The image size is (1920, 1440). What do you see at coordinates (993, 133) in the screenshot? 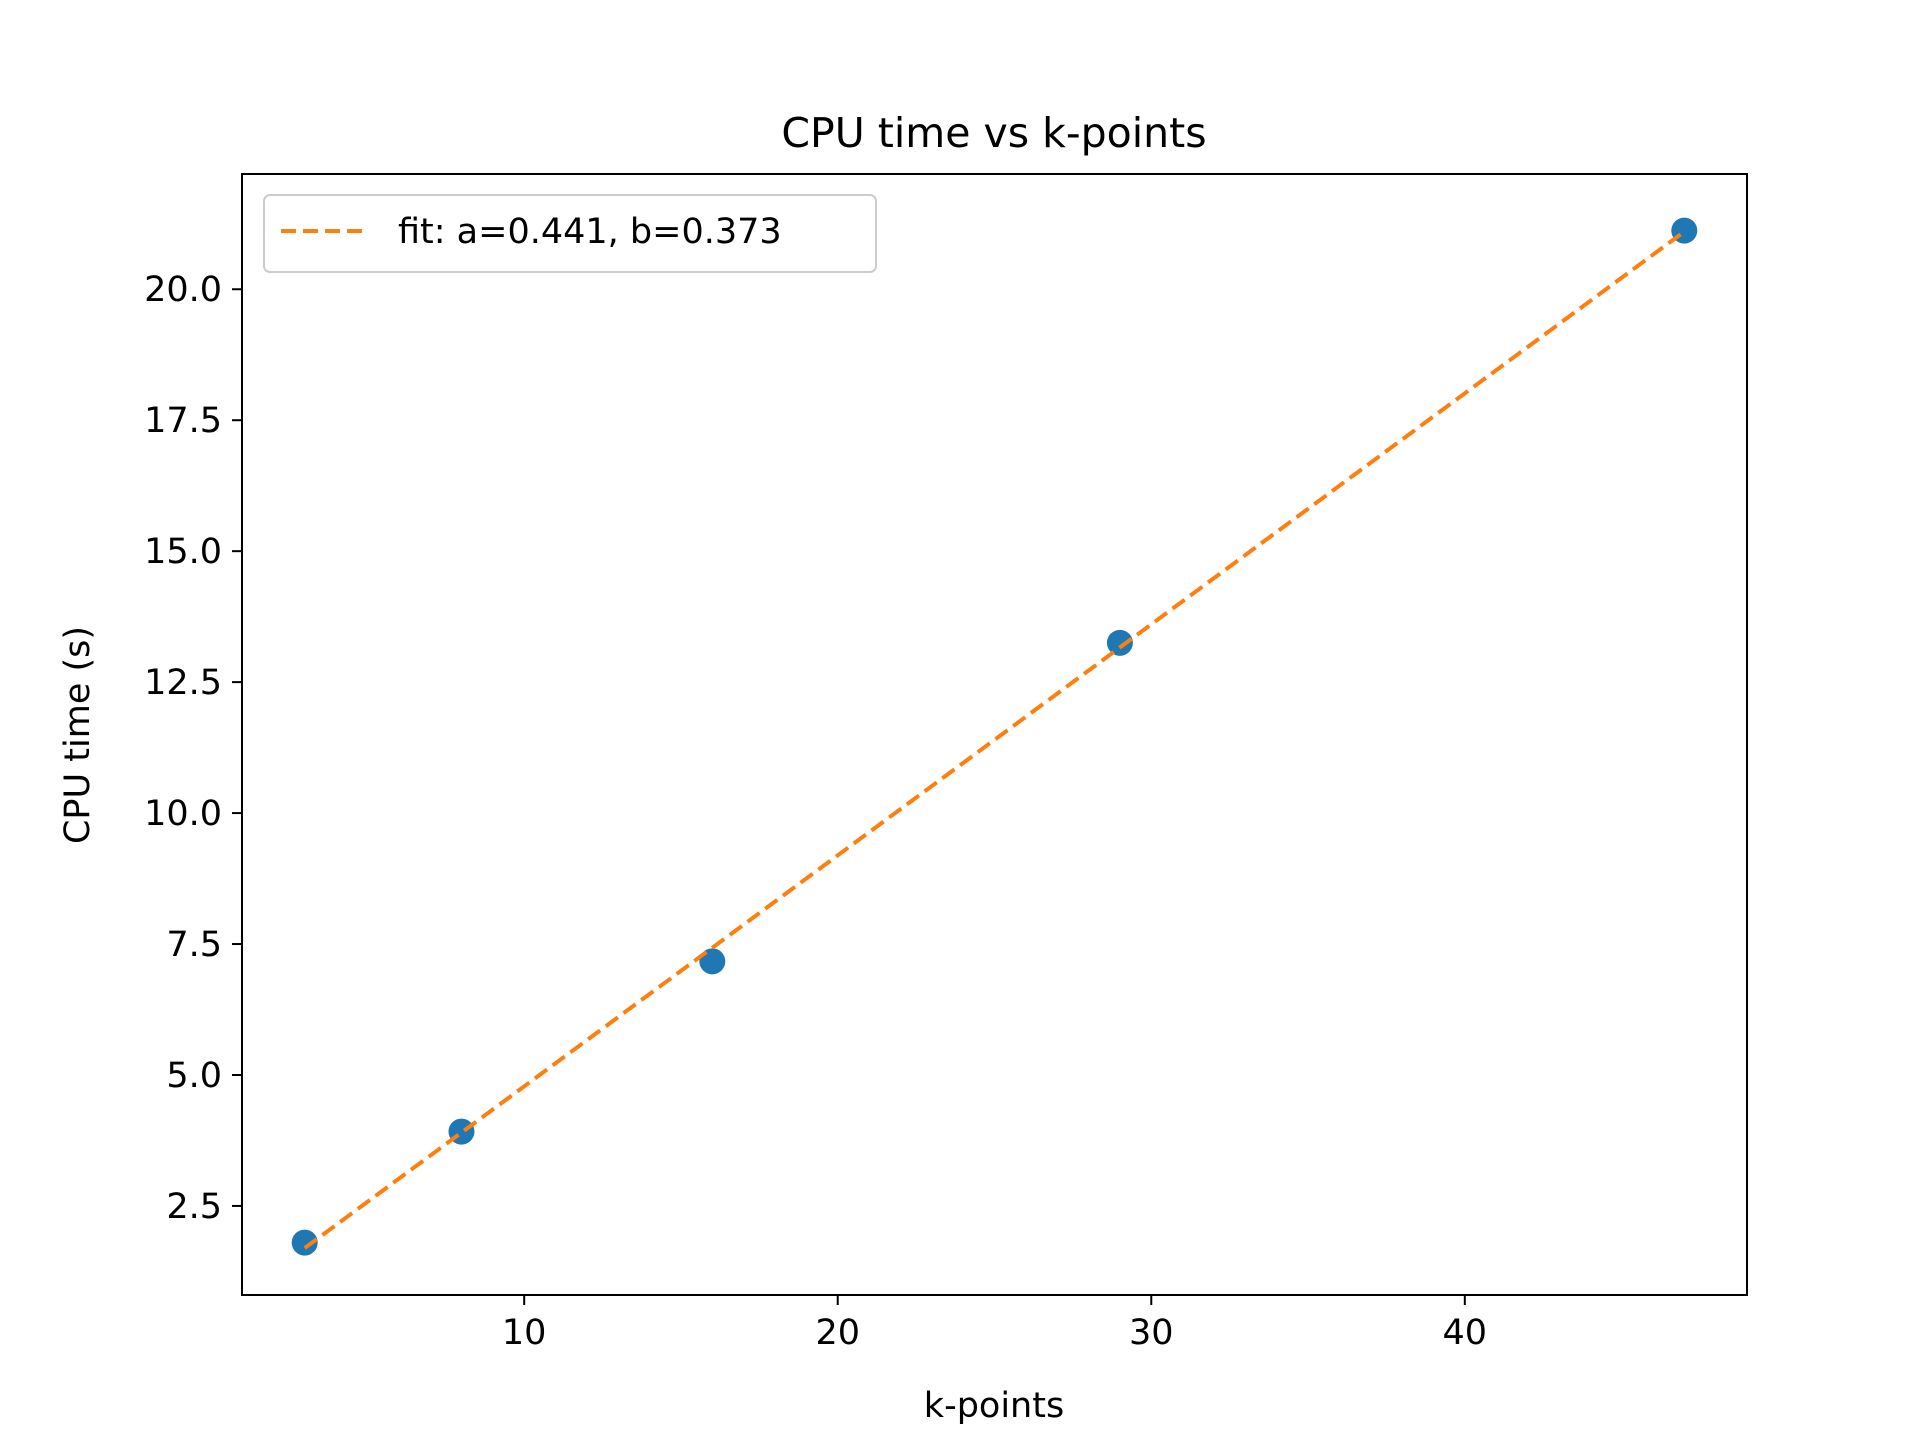
I see `chart-title: CPU time vs k-points` at bounding box center [993, 133].